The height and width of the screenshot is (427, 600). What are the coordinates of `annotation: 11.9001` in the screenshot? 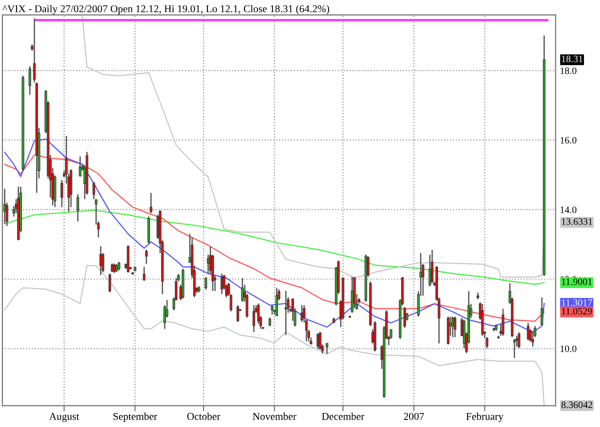 It's located at (577, 282).